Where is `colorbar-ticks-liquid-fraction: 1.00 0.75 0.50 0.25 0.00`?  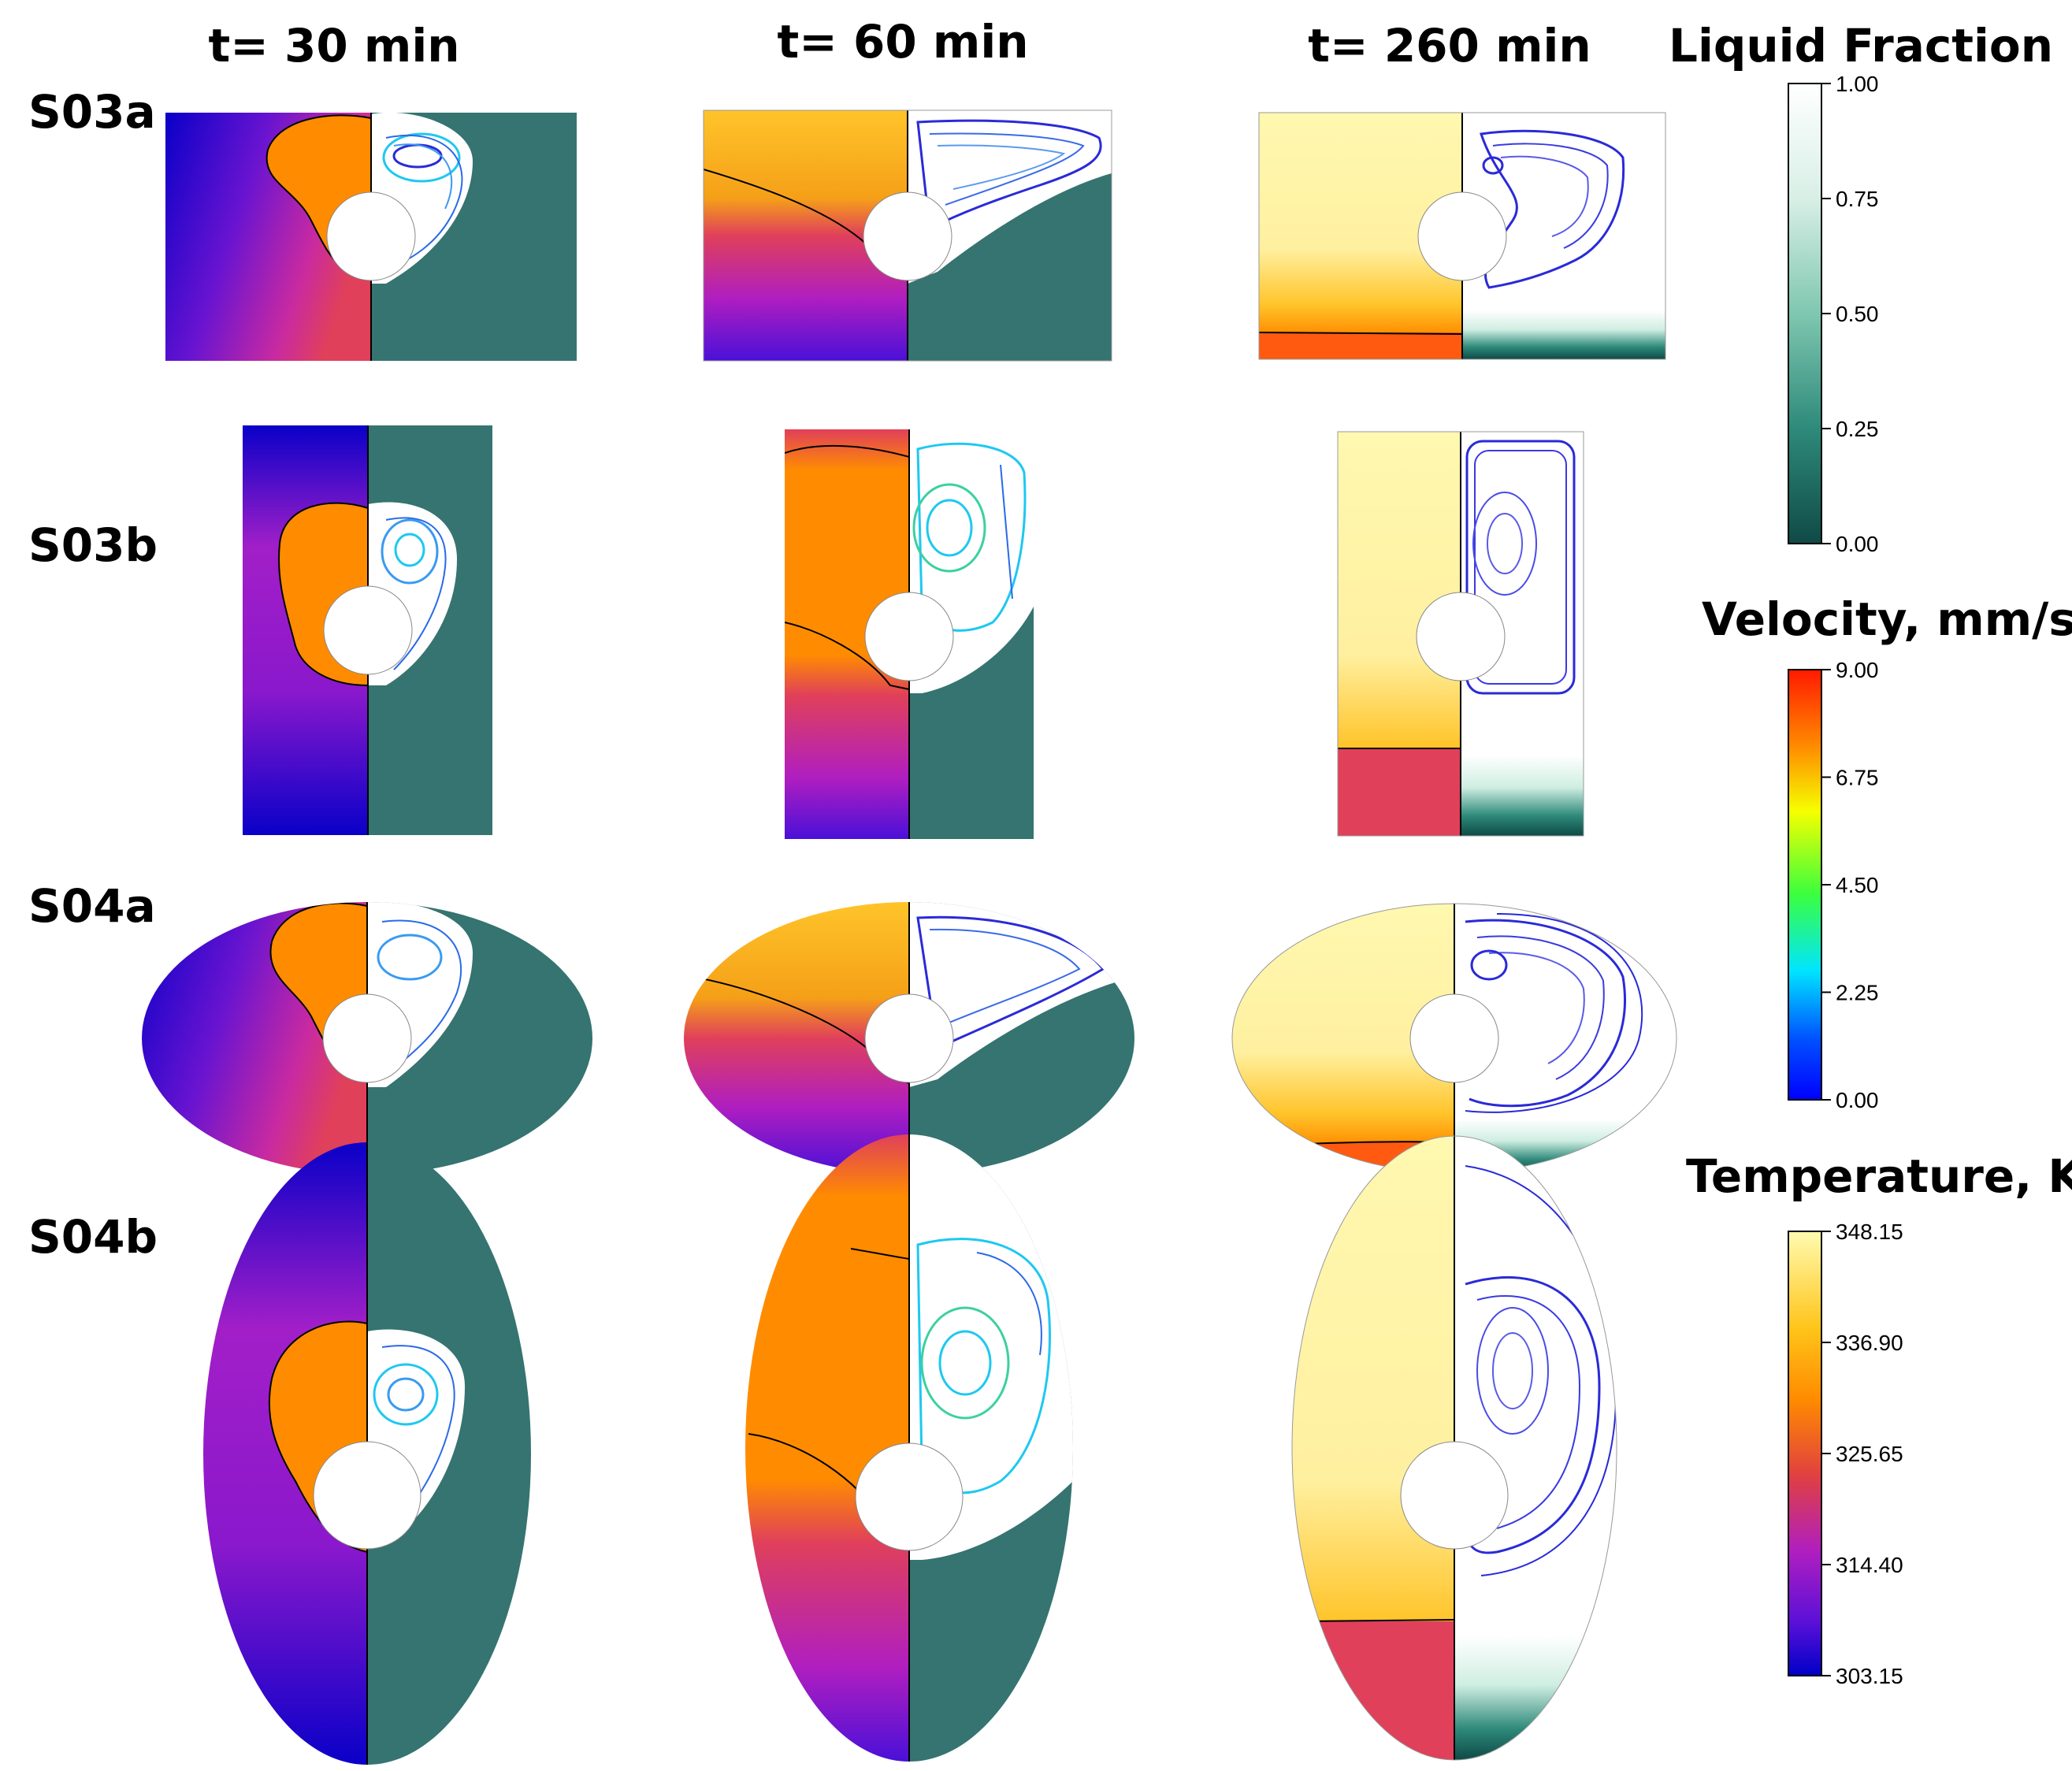
colorbar-ticks-liquid-fraction: 1.00 0.75 0.50 0.25 0.00 is located at coordinates (1850, 314).